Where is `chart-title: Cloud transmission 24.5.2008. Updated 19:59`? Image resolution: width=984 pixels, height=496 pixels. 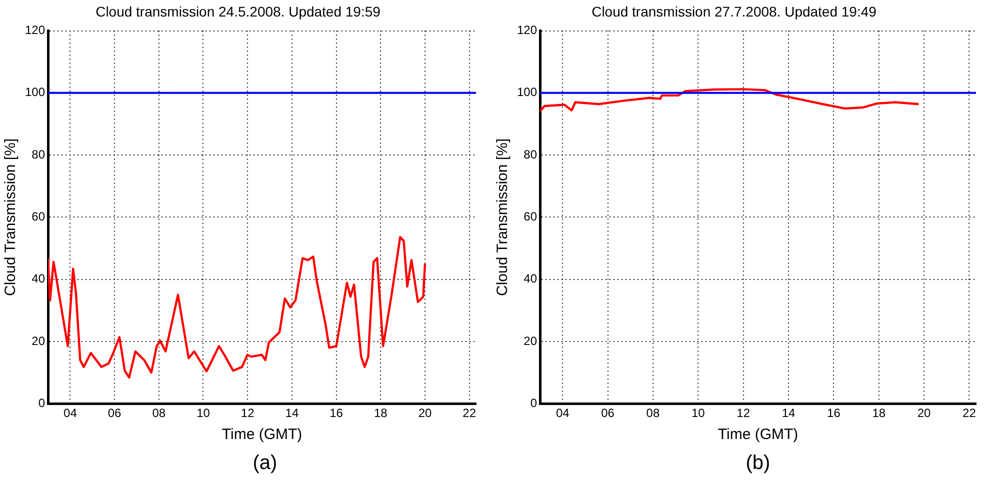 chart-title: Cloud transmission 24.5.2008. Updated 19:59 is located at coordinates (238, 11).